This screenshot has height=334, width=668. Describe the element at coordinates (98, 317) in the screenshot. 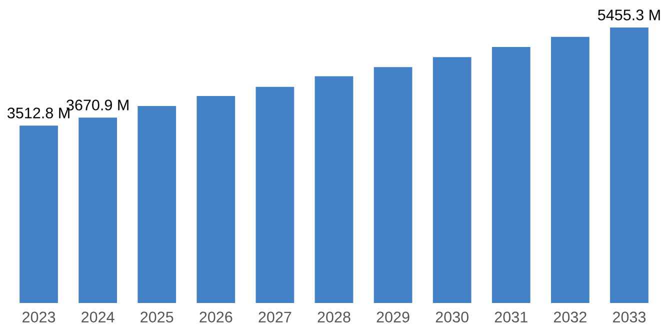

I see `x-tick-label: 2024` at that location.